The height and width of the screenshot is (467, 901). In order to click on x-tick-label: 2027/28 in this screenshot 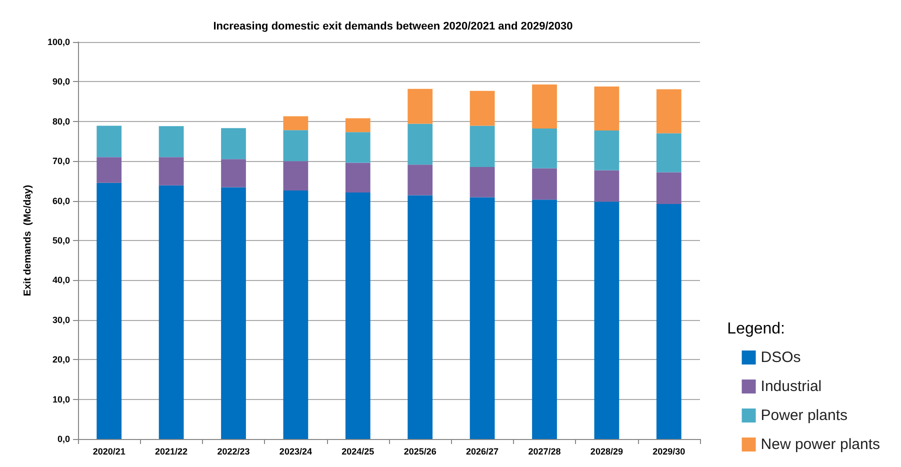, I will do `click(544, 451)`.